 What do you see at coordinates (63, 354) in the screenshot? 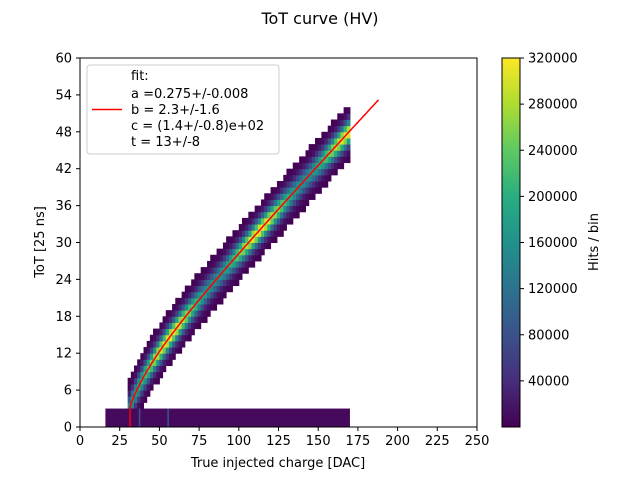
I see `y-tick-label-12: 12` at bounding box center [63, 354].